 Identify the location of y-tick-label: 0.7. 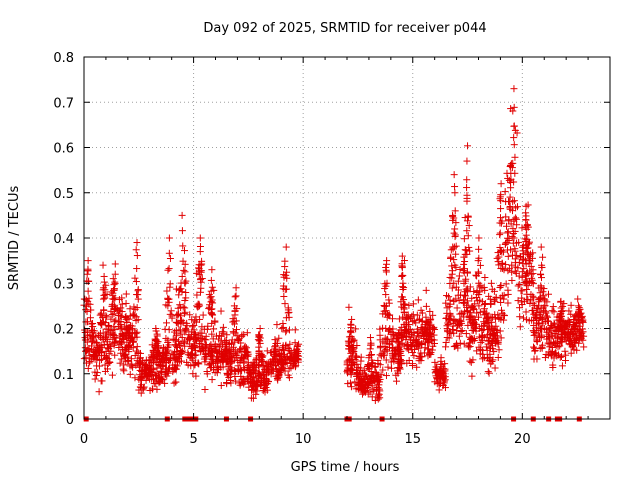
(63, 103).